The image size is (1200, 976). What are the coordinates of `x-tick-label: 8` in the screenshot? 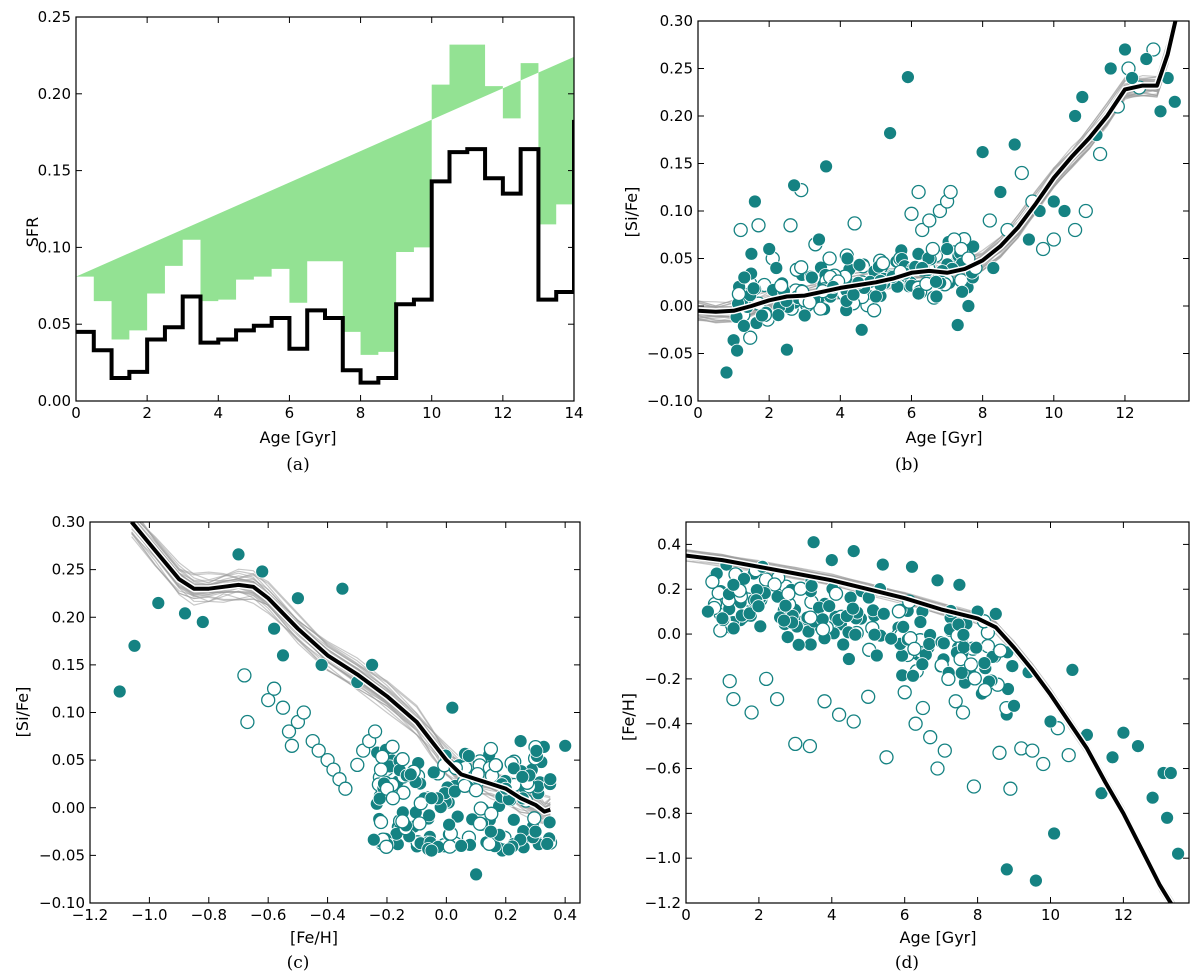 It's located at (978, 915).